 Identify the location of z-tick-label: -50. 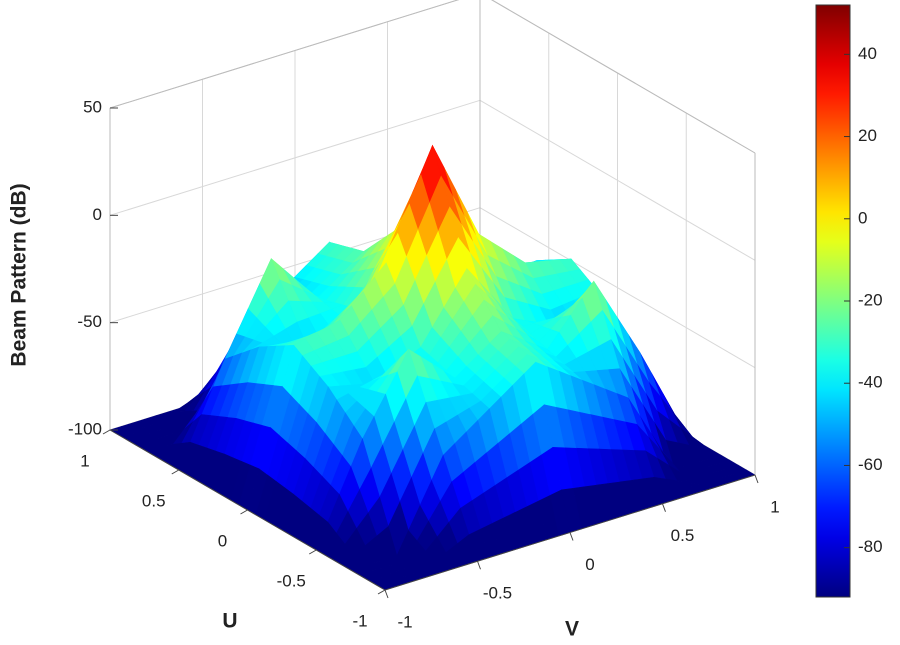
(89, 321).